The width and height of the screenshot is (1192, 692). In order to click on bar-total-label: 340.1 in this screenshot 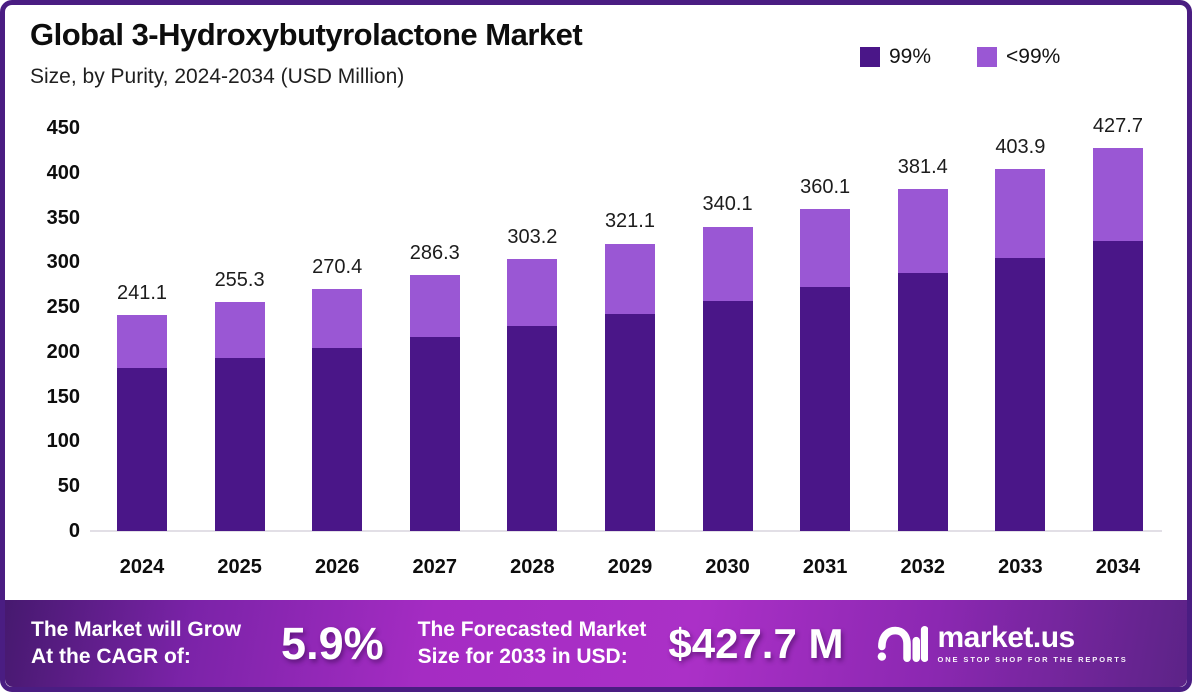, I will do `click(727, 204)`.